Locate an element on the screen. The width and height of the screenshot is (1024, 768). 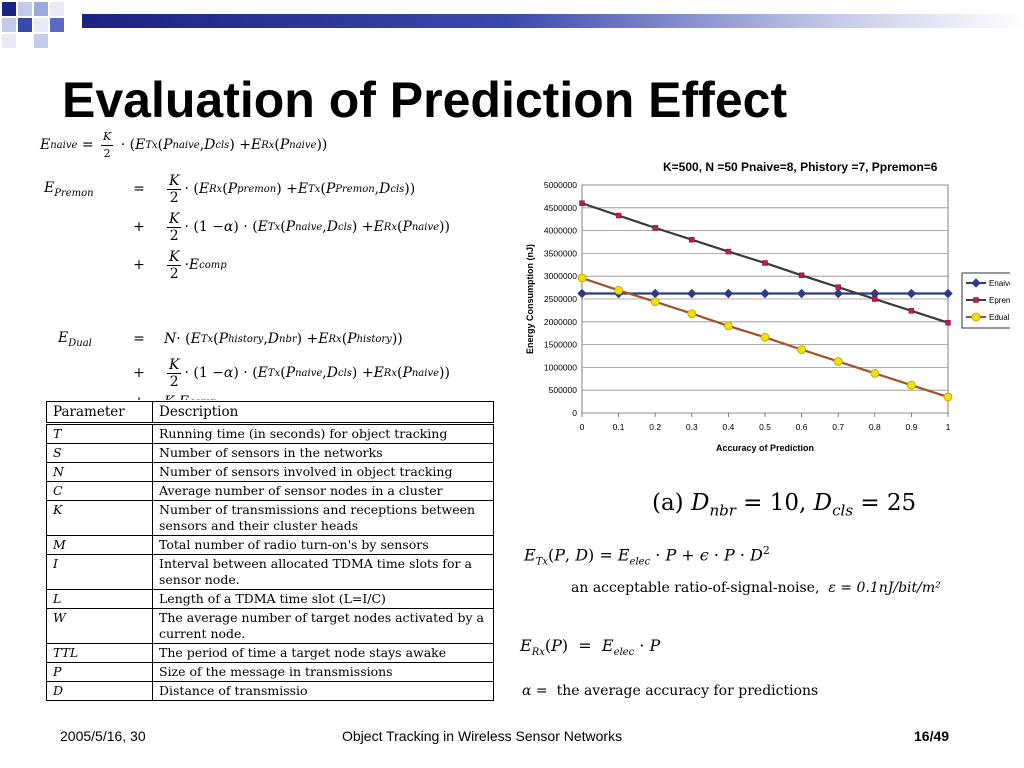
caption-label: (a) is located at coordinates (668, 503).